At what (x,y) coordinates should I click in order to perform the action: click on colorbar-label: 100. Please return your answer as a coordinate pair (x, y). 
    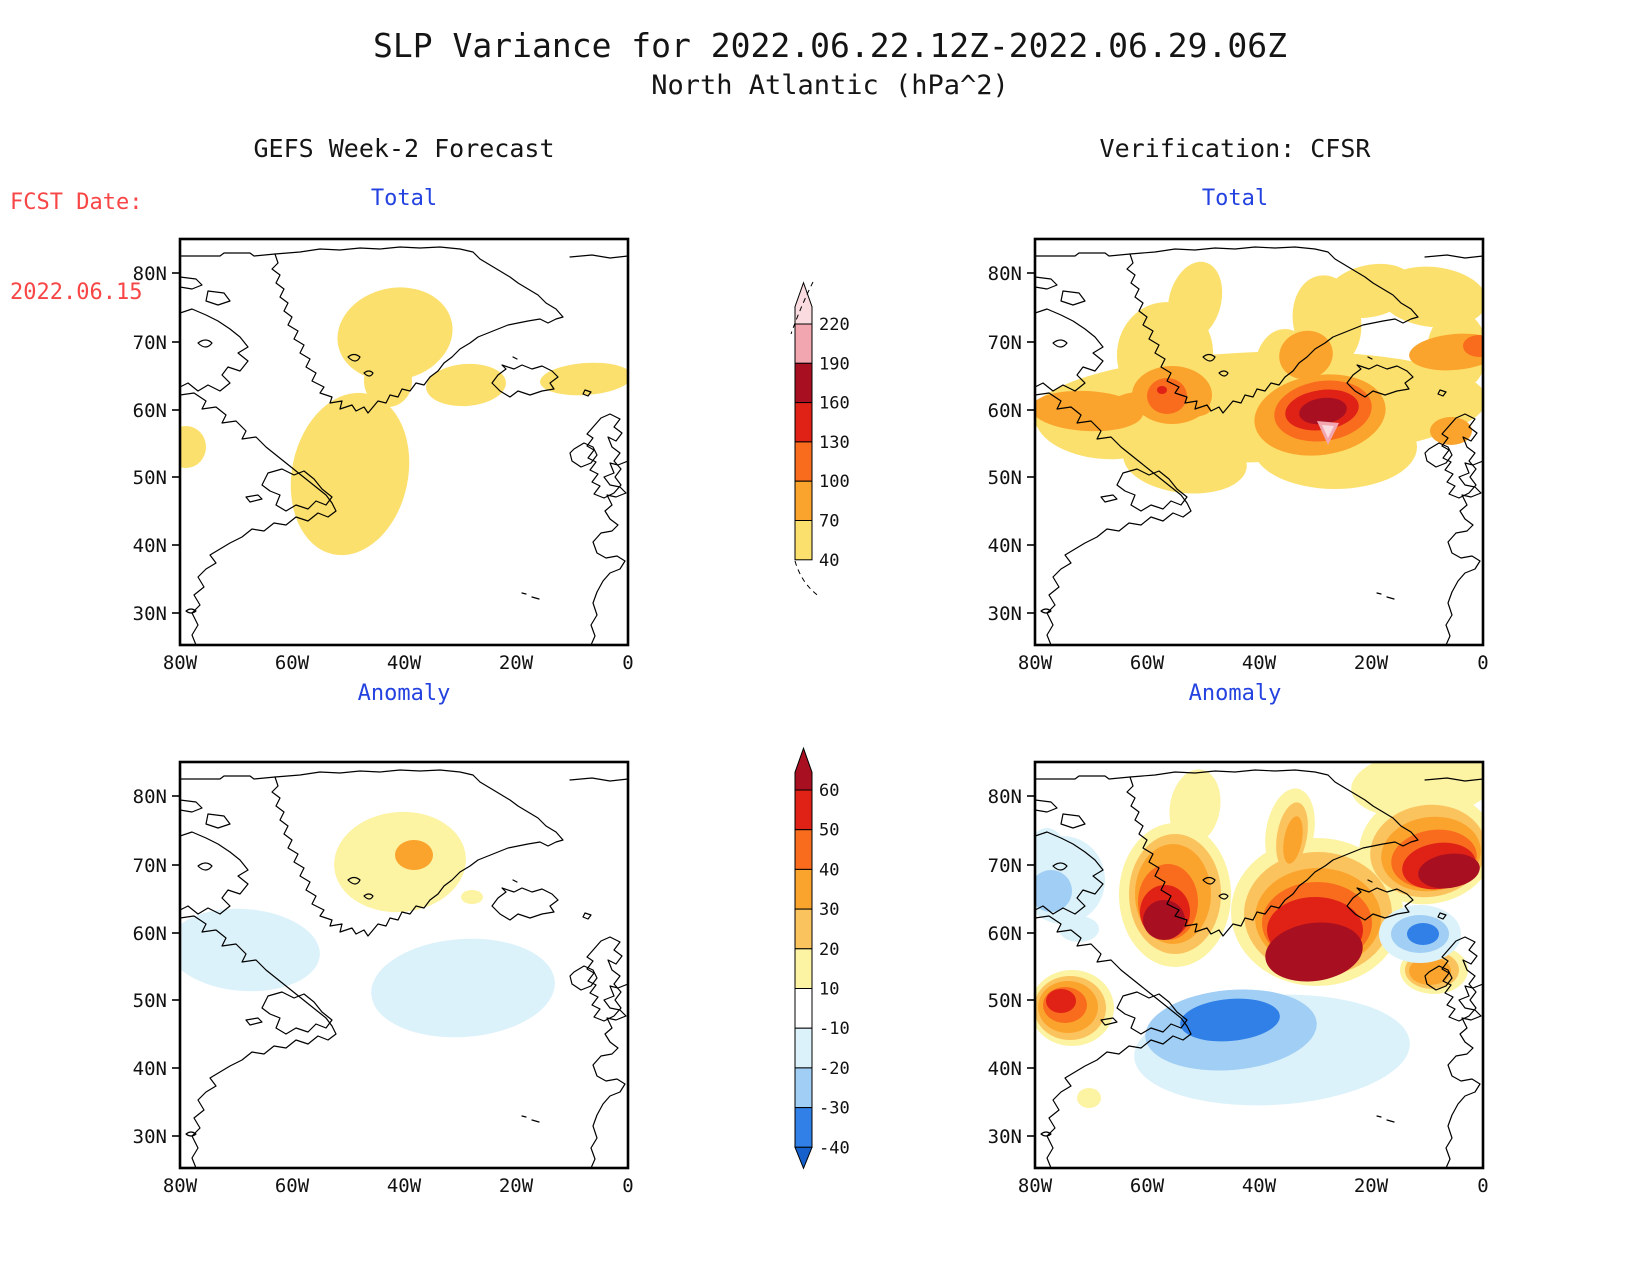
    Looking at the image, I should click on (834, 482).